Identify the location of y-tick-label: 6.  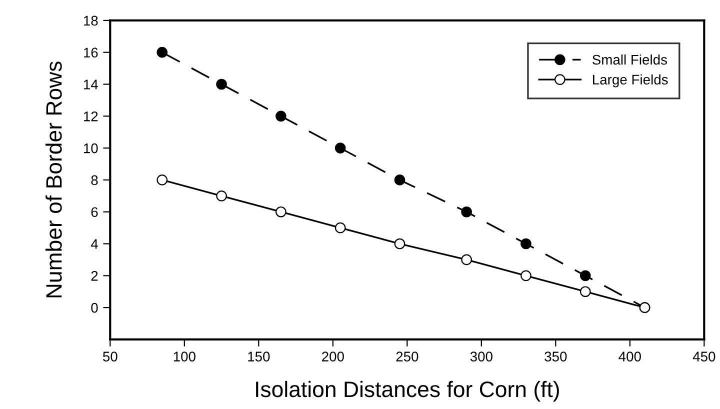
(94, 212).